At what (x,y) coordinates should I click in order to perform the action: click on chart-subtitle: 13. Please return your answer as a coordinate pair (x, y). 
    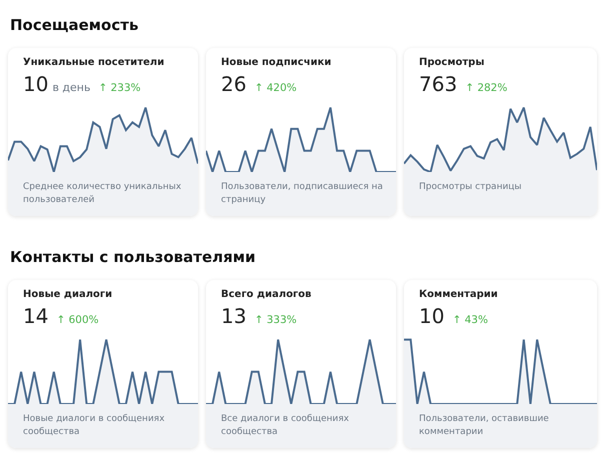
    Looking at the image, I should click on (233, 316).